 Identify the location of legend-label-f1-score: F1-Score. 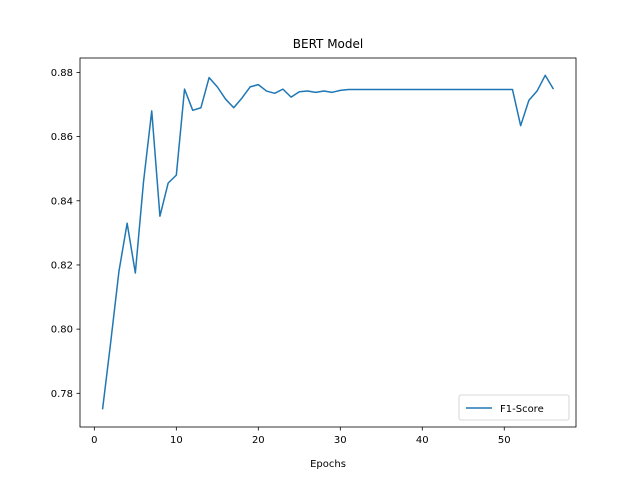
(522, 409).